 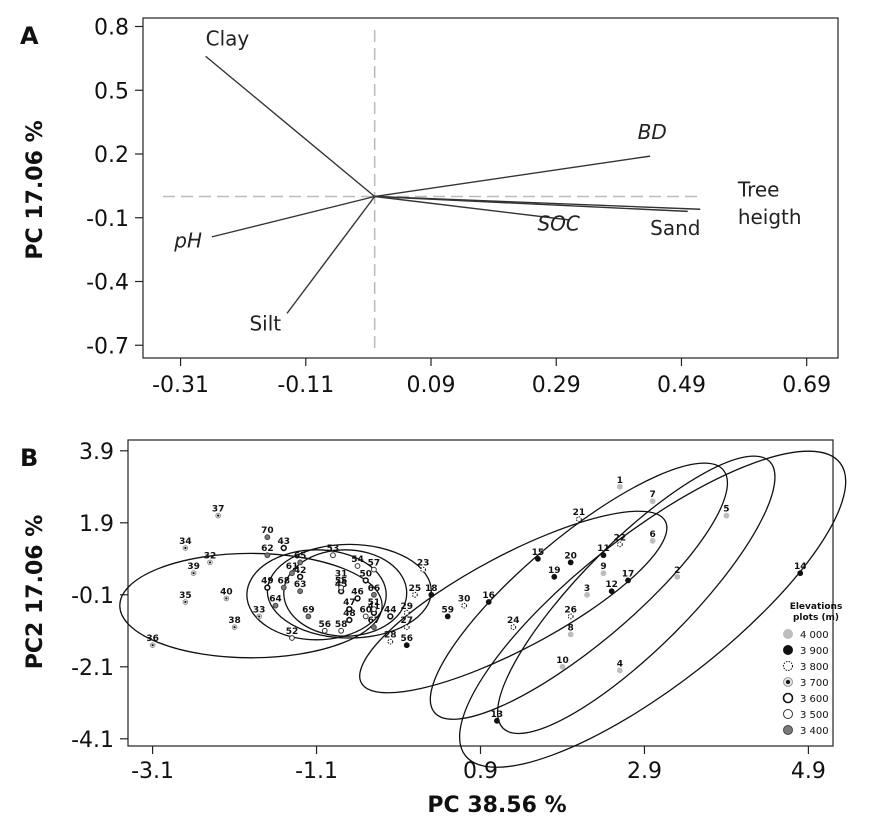 What do you see at coordinates (292, 567) in the screenshot?
I see `plot-point-label: 61` at bounding box center [292, 567].